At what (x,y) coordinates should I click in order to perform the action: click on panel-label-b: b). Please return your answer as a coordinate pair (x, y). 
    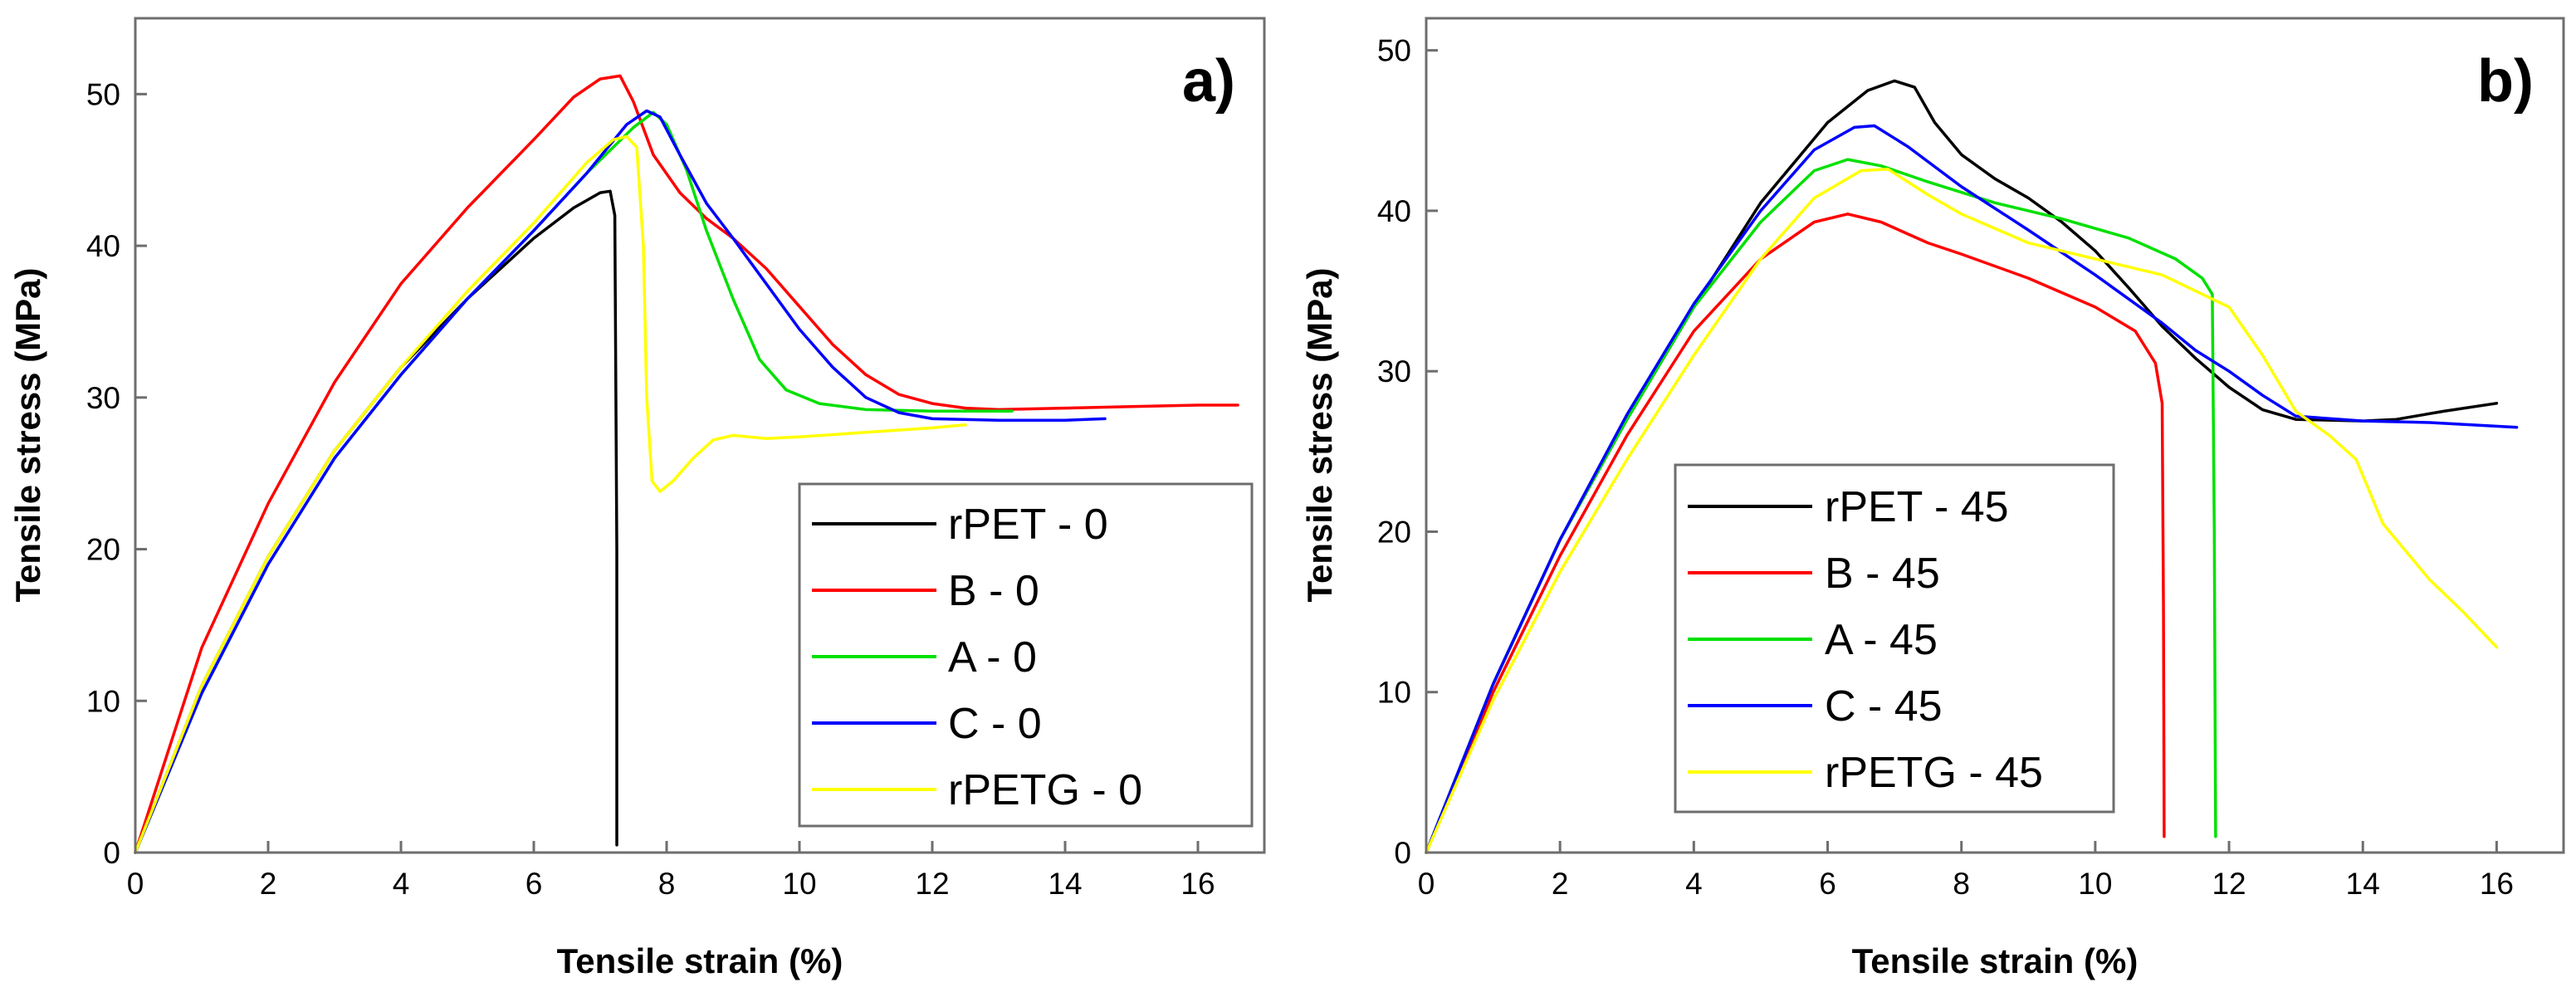
    Looking at the image, I should click on (2505, 81).